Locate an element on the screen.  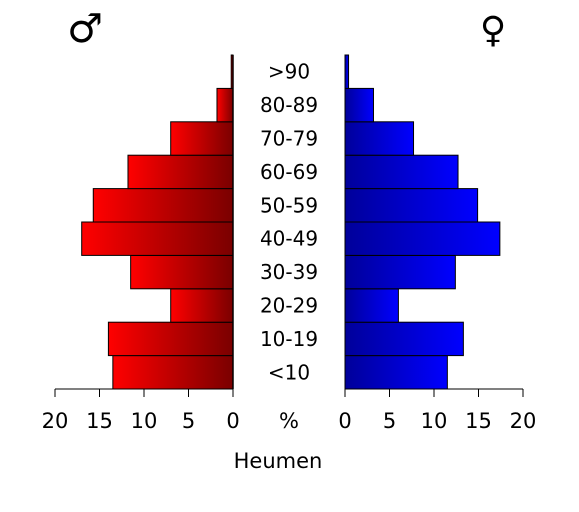
center-axis-unit-label: % is located at coordinates (289, 421).